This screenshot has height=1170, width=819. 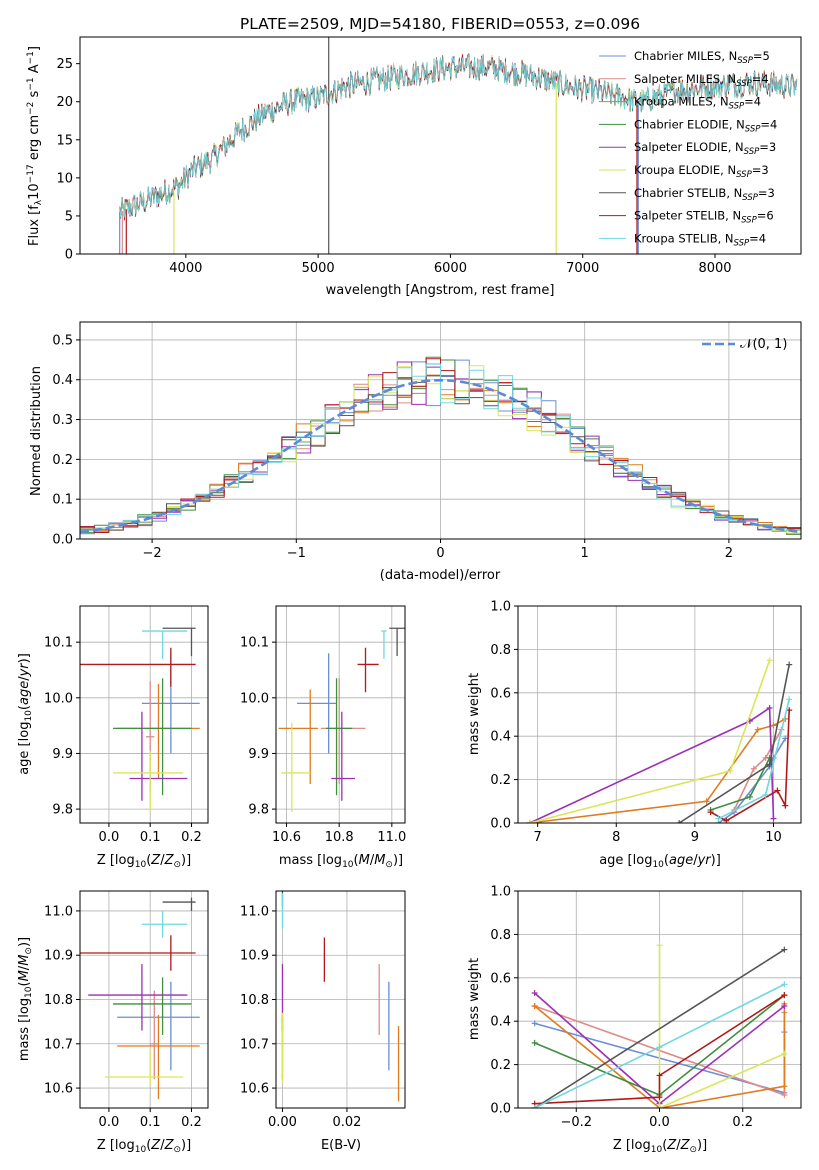 I want to click on axes-age_vs_Z: 0.0 0.1 0.2 9.8 9.9 10.0 10.1, so click(x=126, y=725).